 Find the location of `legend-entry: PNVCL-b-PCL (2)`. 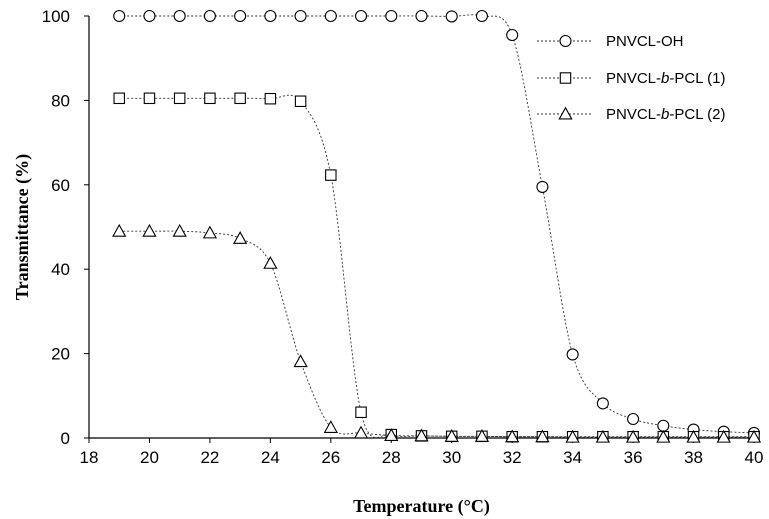

legend-entry: PNVCL-b-PCL (2) is located at coordinates (631, 114).